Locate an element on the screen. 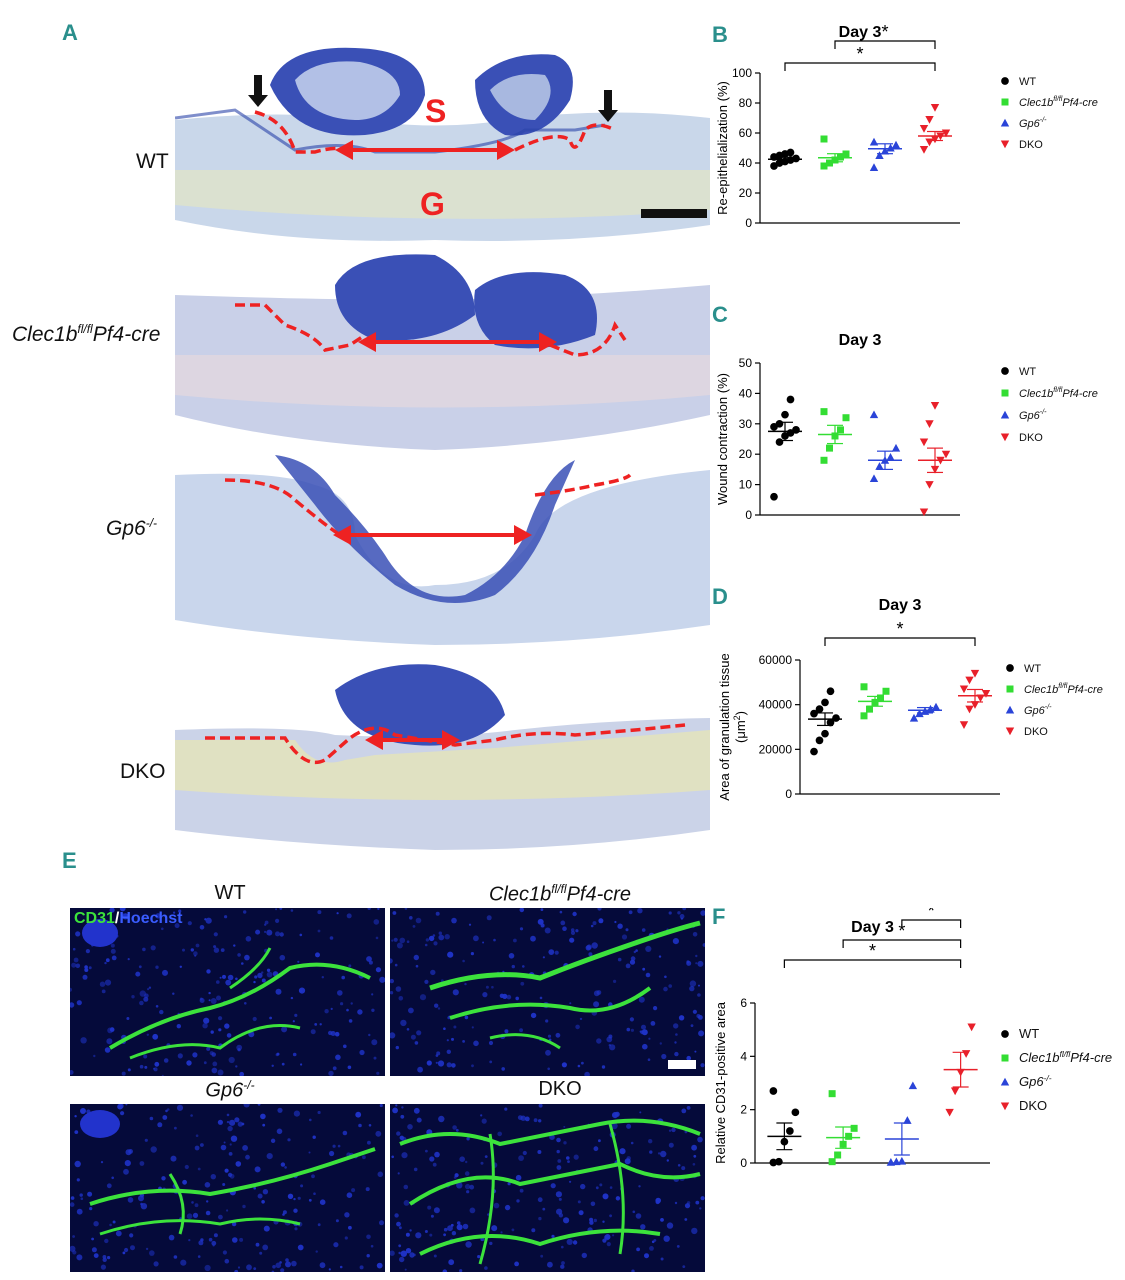  y-tick-label-D-0: 0 is located at coordinates (788, 794).